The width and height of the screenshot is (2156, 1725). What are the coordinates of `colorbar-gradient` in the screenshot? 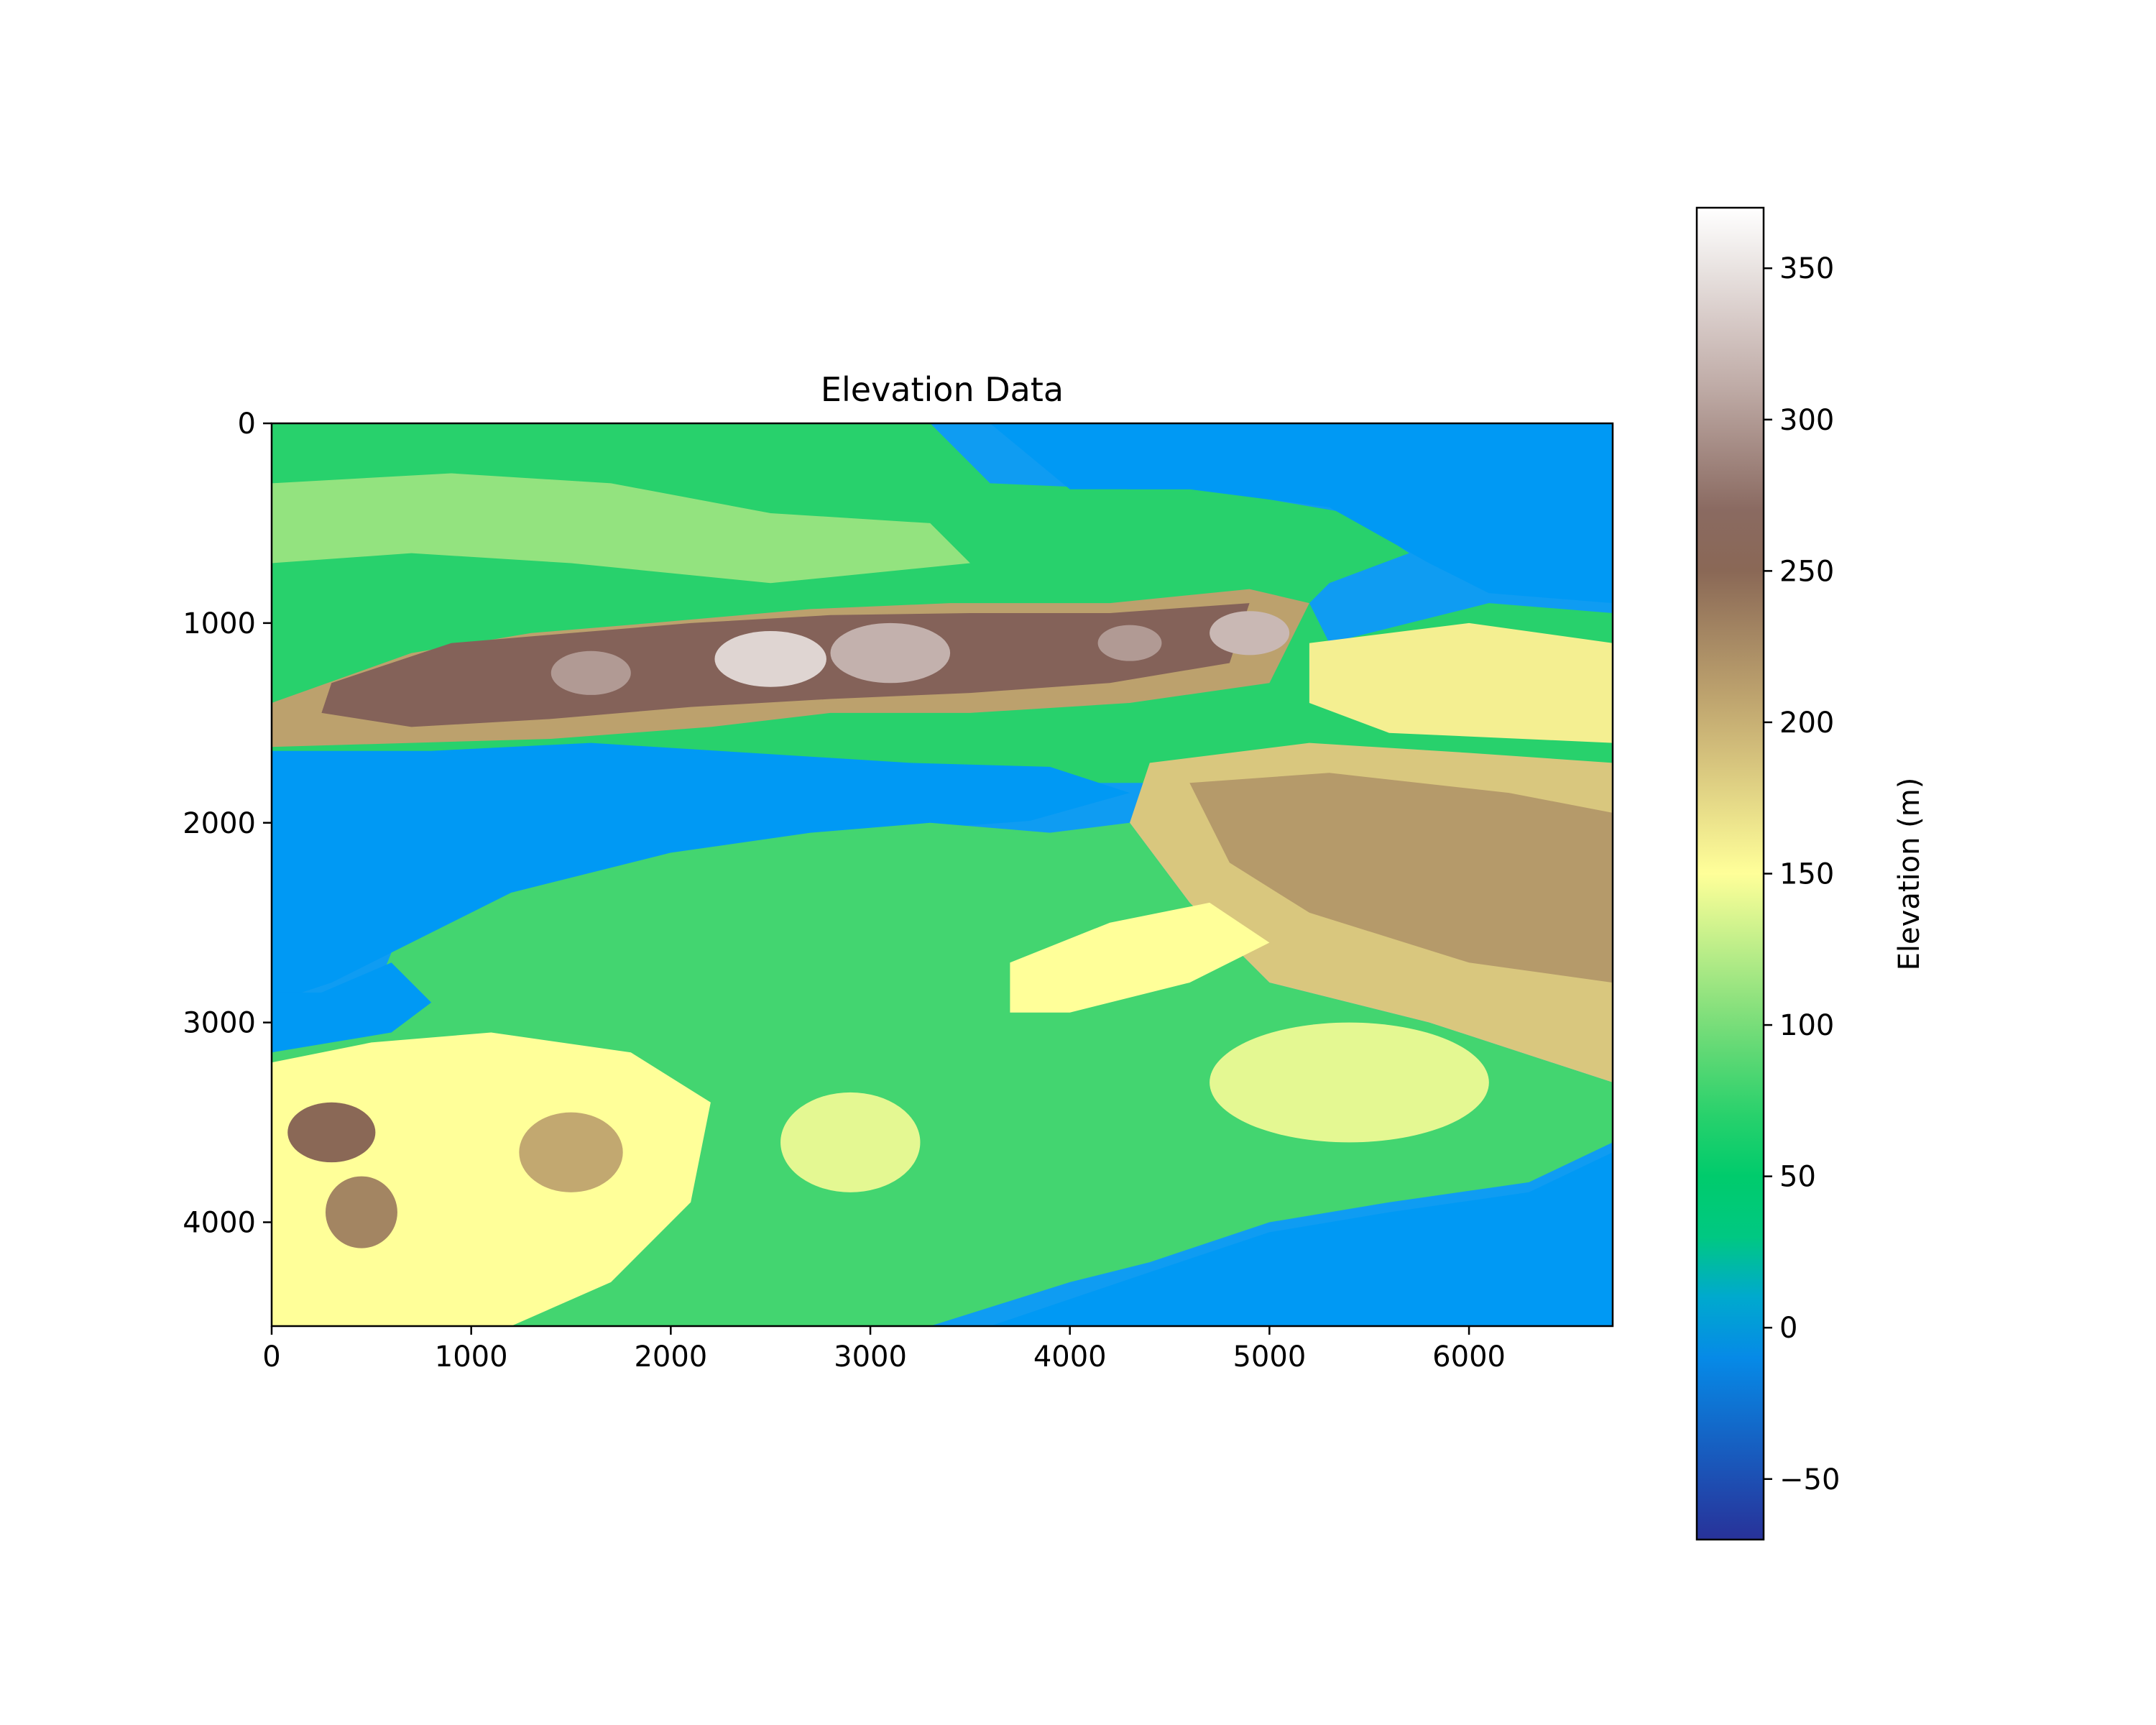 It's located at (1731, 874).